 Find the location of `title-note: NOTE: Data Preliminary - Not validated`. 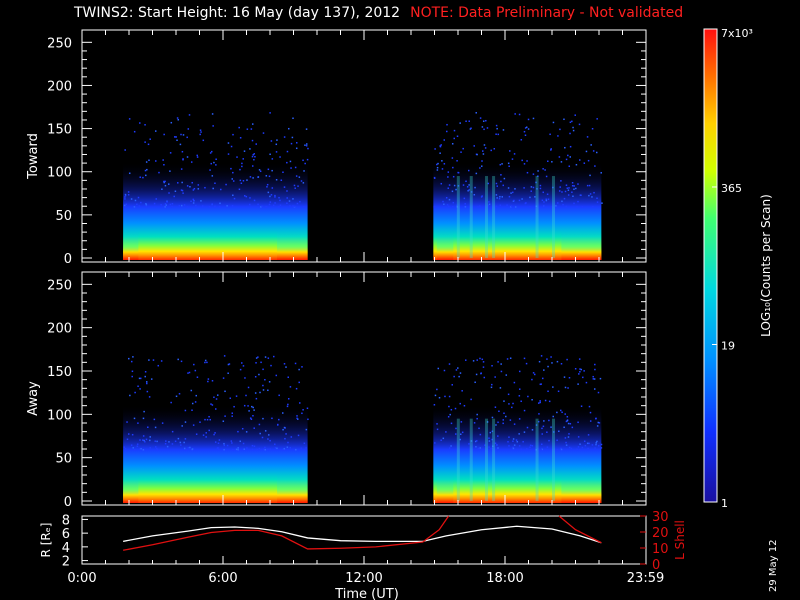

title-note: NOTE: Data Preliminary - Not validated is located at coordinates (547, 13).